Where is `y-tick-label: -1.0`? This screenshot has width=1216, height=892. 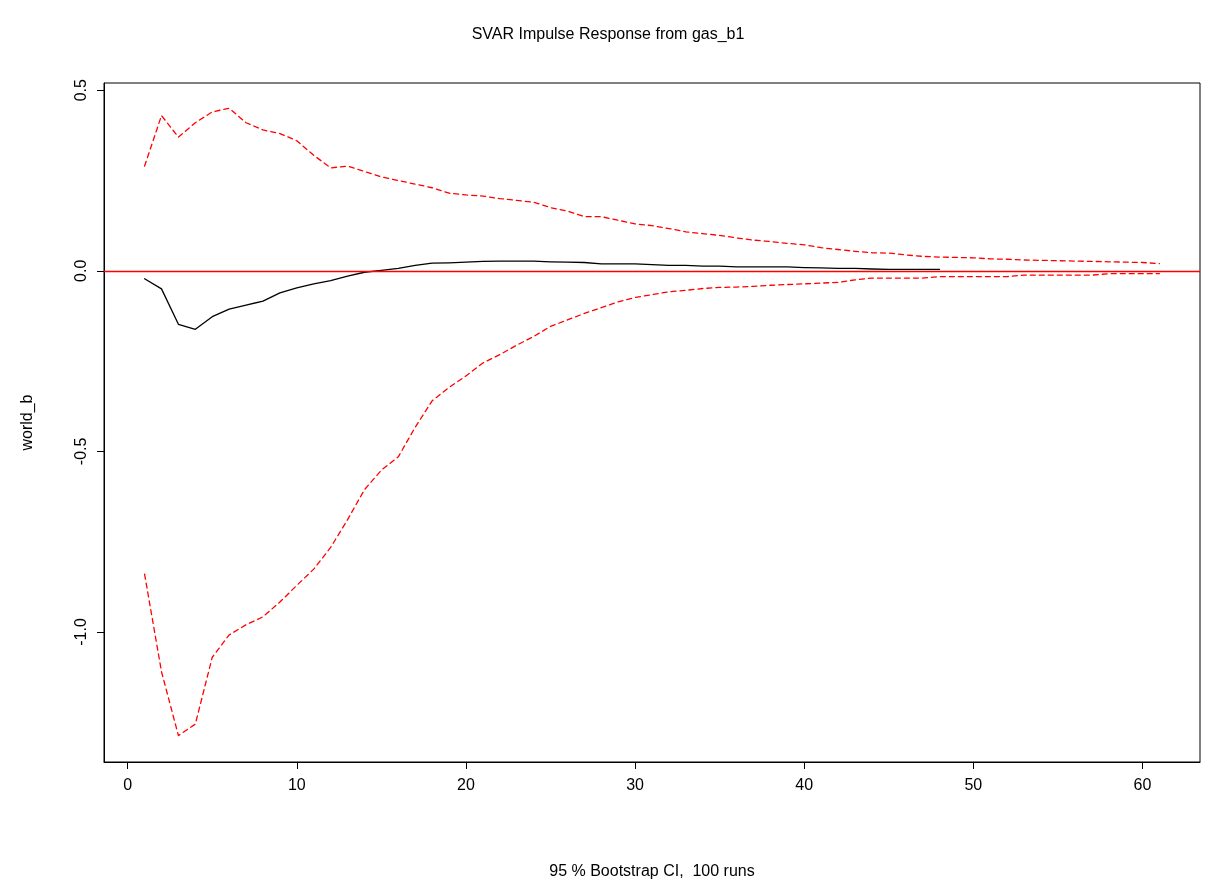 y-tick-label: -1.0 is located at coordinates (80, 632).